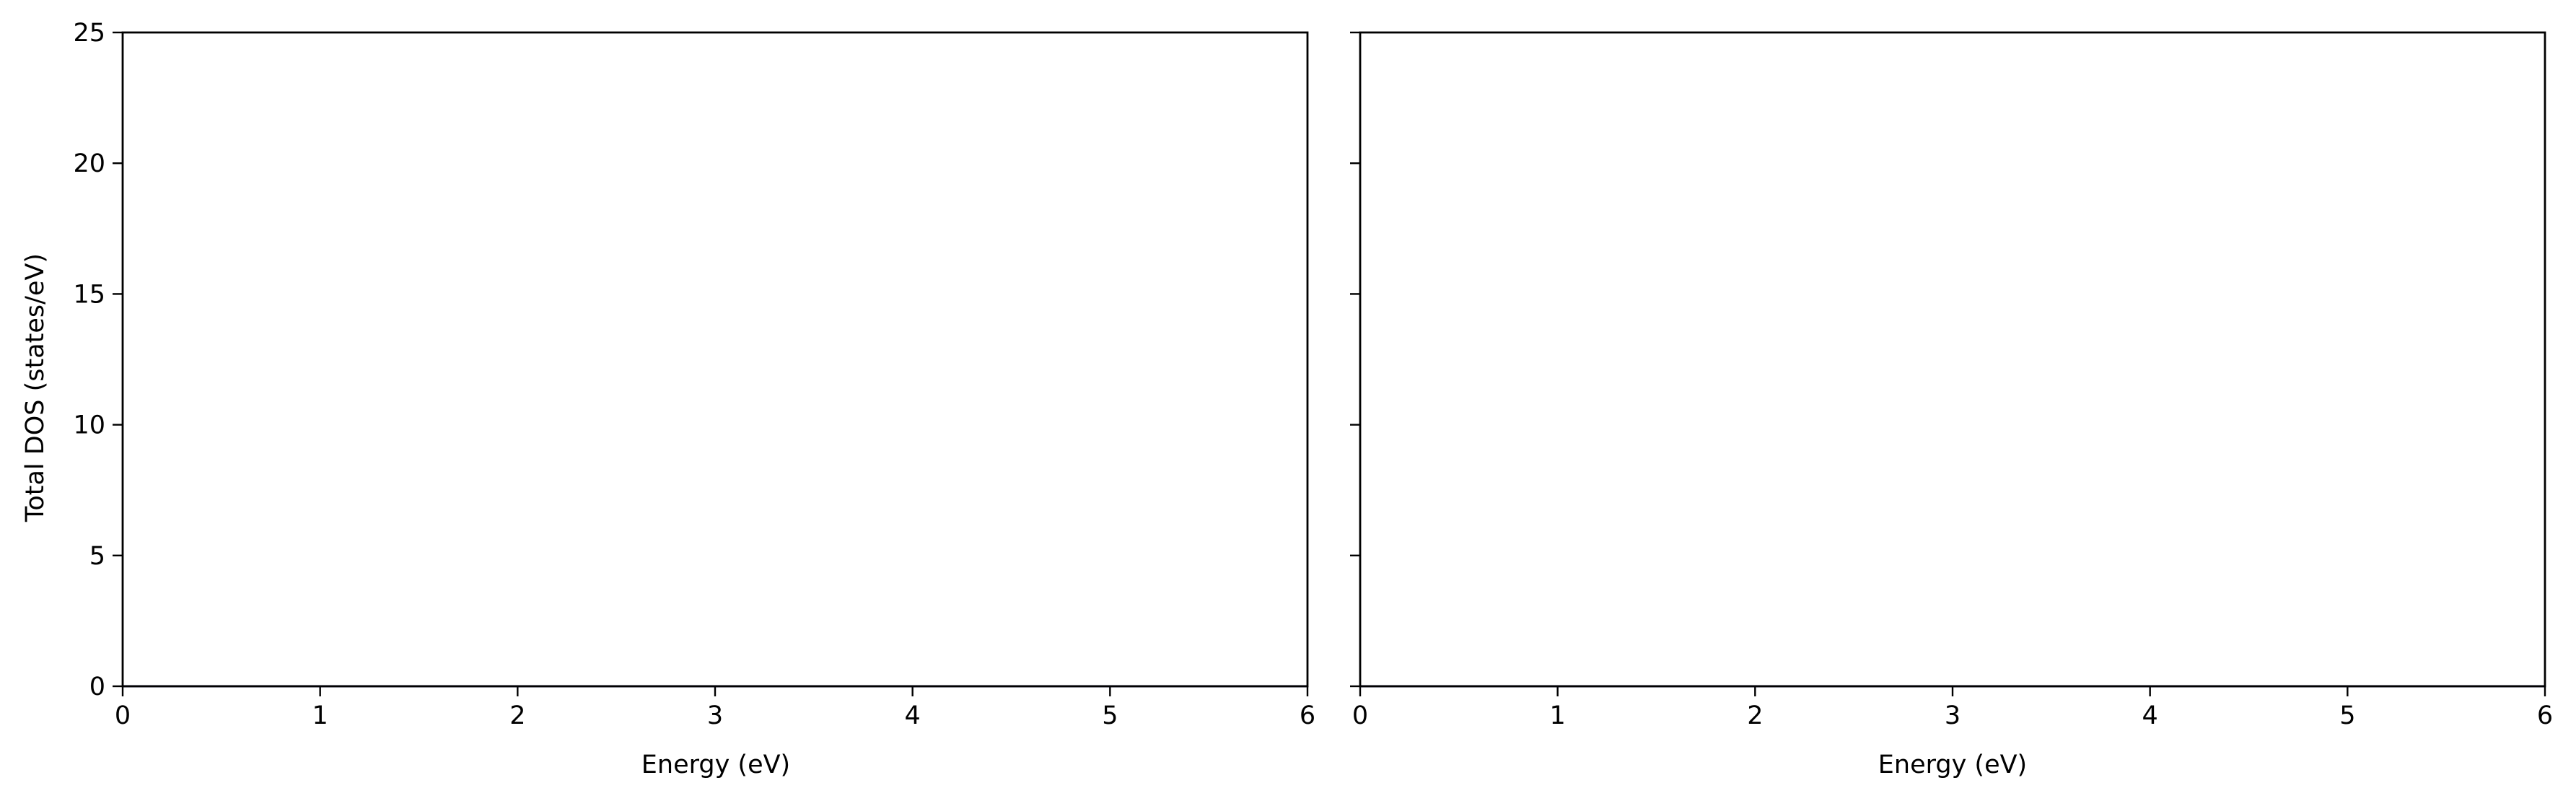 The image size is (2576, 801). Describe the element at coordinates (35, 387) in the screenshot. I see `left-y-axis-label: Total DOS (states/eV)` at that location.